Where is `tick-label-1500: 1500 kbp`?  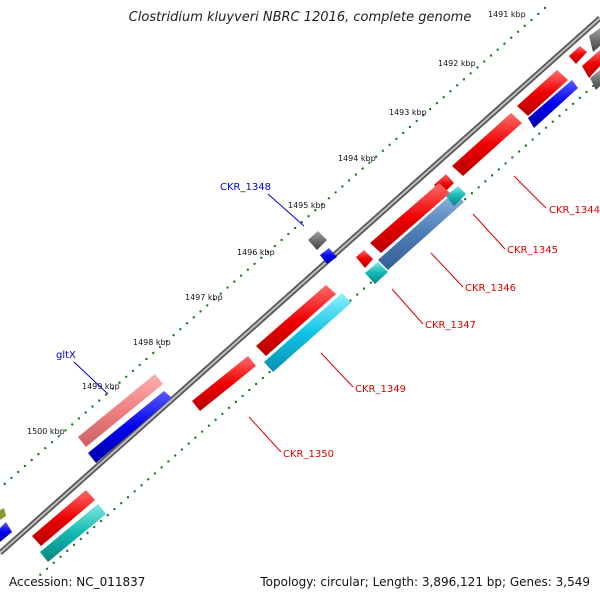
tick-label-1500: 1500 kbp is located at coordinates (46, 431).